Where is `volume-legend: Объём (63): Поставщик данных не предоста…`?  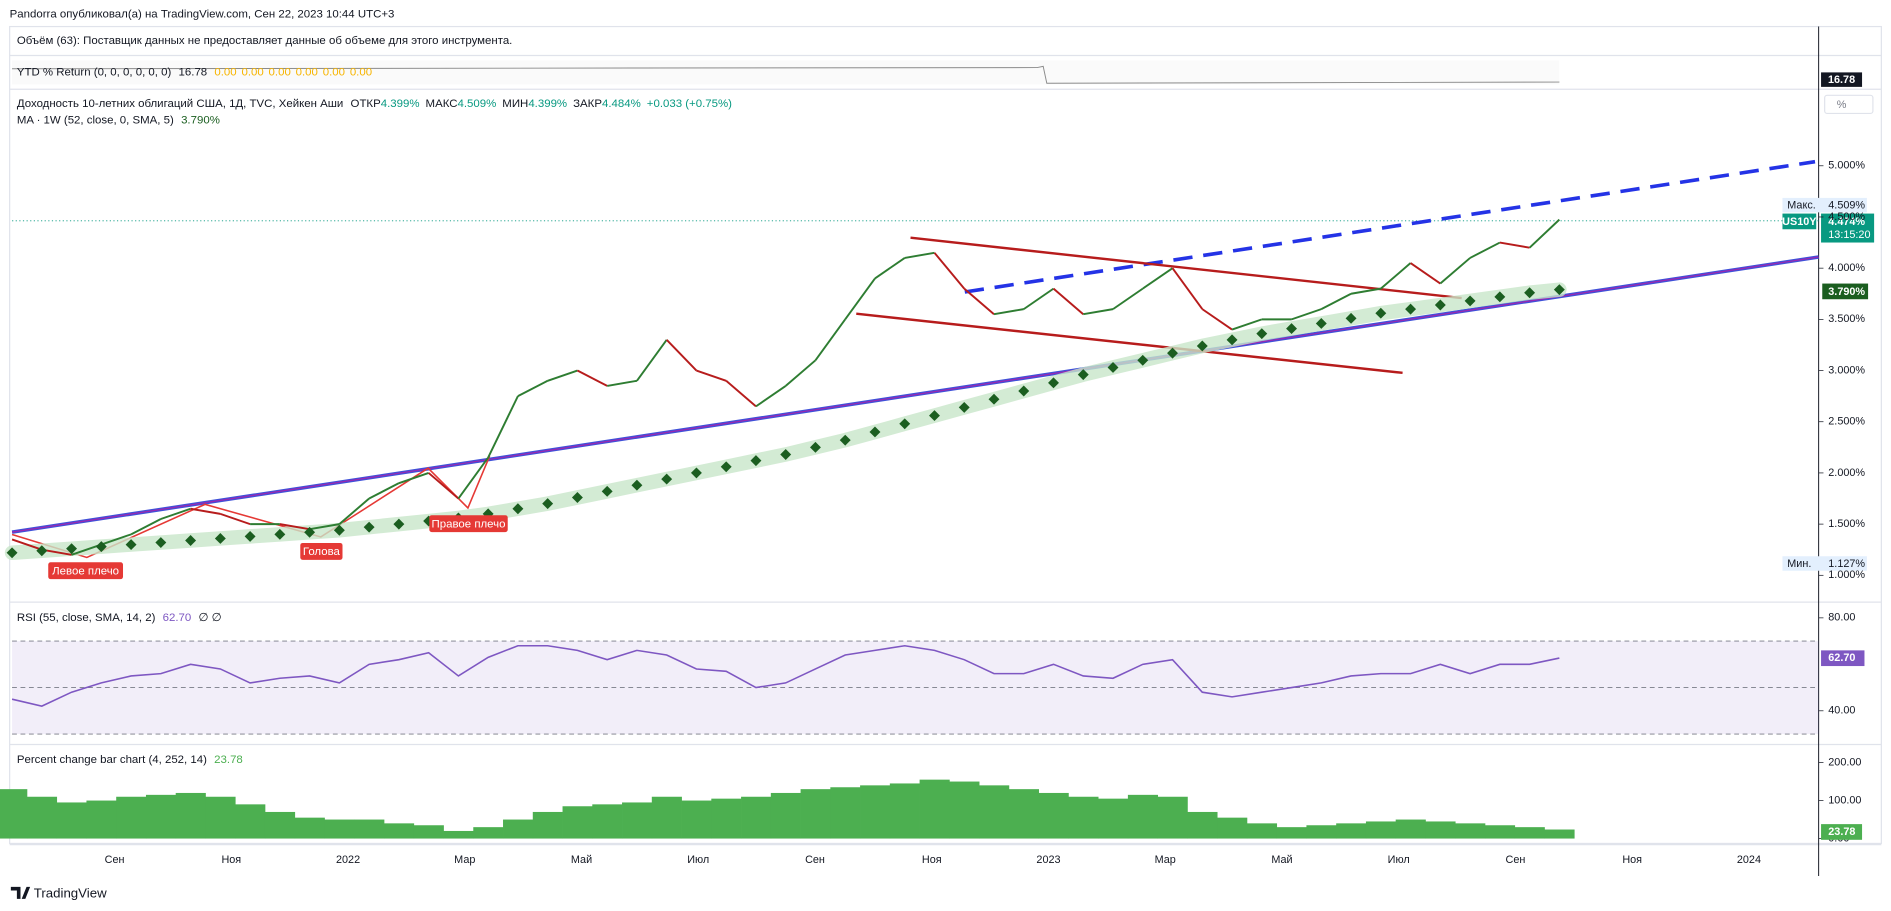
volume-legend: Объём (63): Поставщик данных не предоста… is located at coordinates (264, 41).